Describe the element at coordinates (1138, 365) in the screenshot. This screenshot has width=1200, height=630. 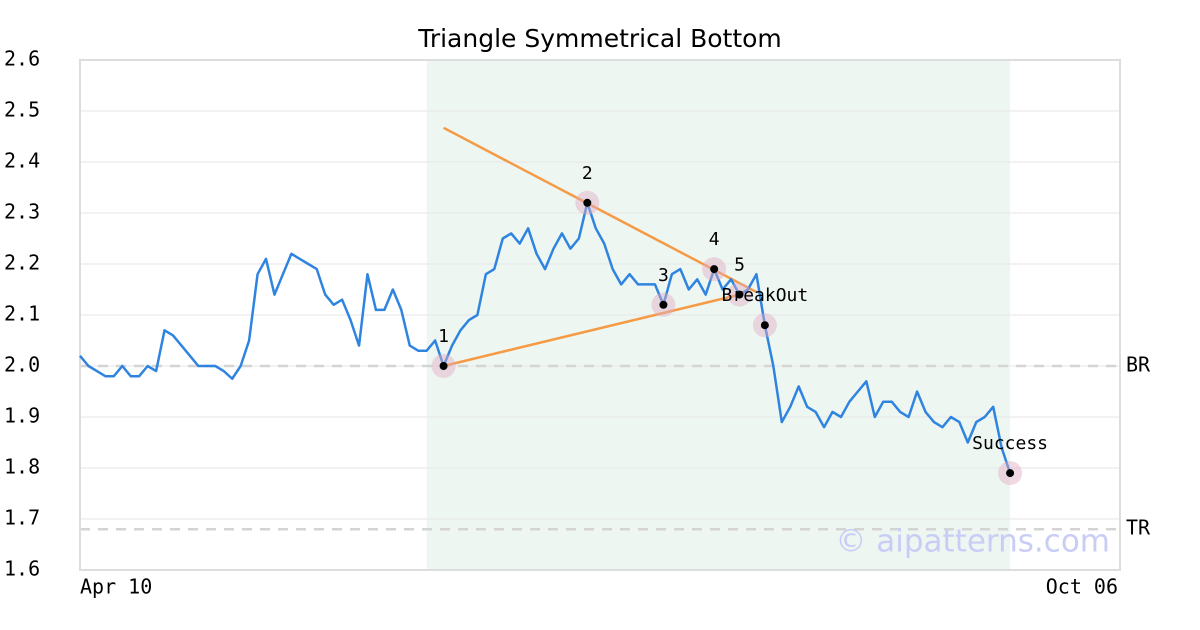
I see `reference-label: BR` at that location.